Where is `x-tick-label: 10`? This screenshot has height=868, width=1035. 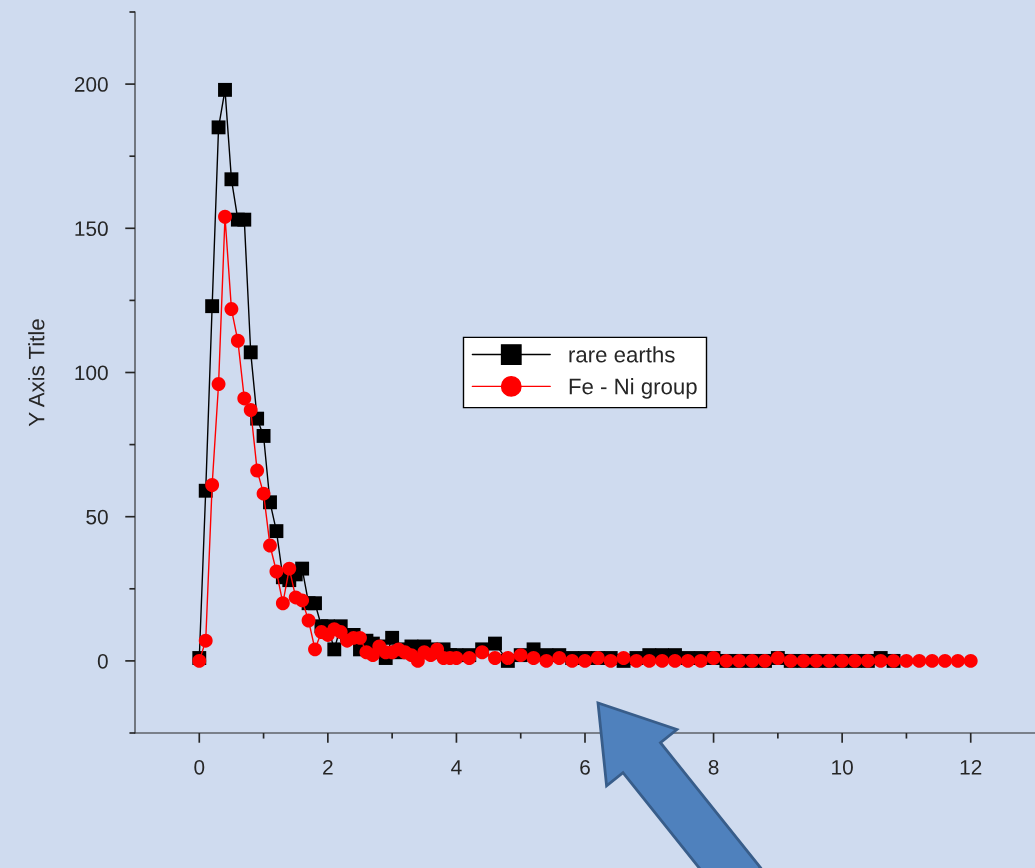
x-tick-label: 10 is located at coordinates (842, 767).